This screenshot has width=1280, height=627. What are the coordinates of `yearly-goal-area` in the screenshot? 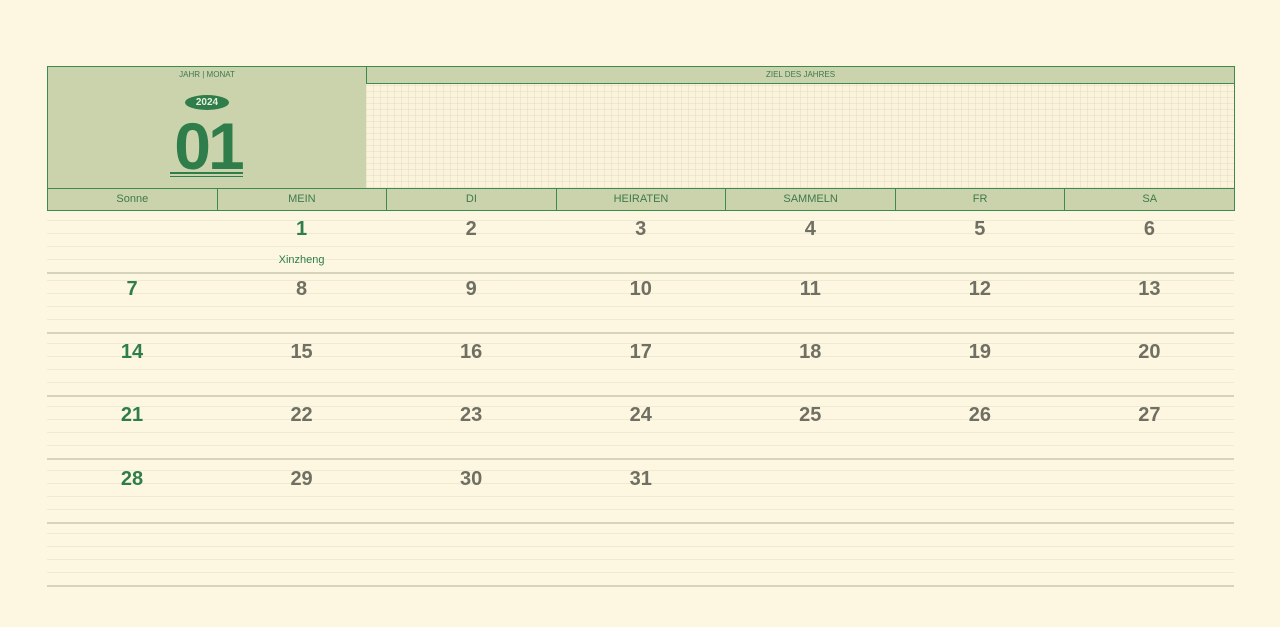 It's located at (800, 136).